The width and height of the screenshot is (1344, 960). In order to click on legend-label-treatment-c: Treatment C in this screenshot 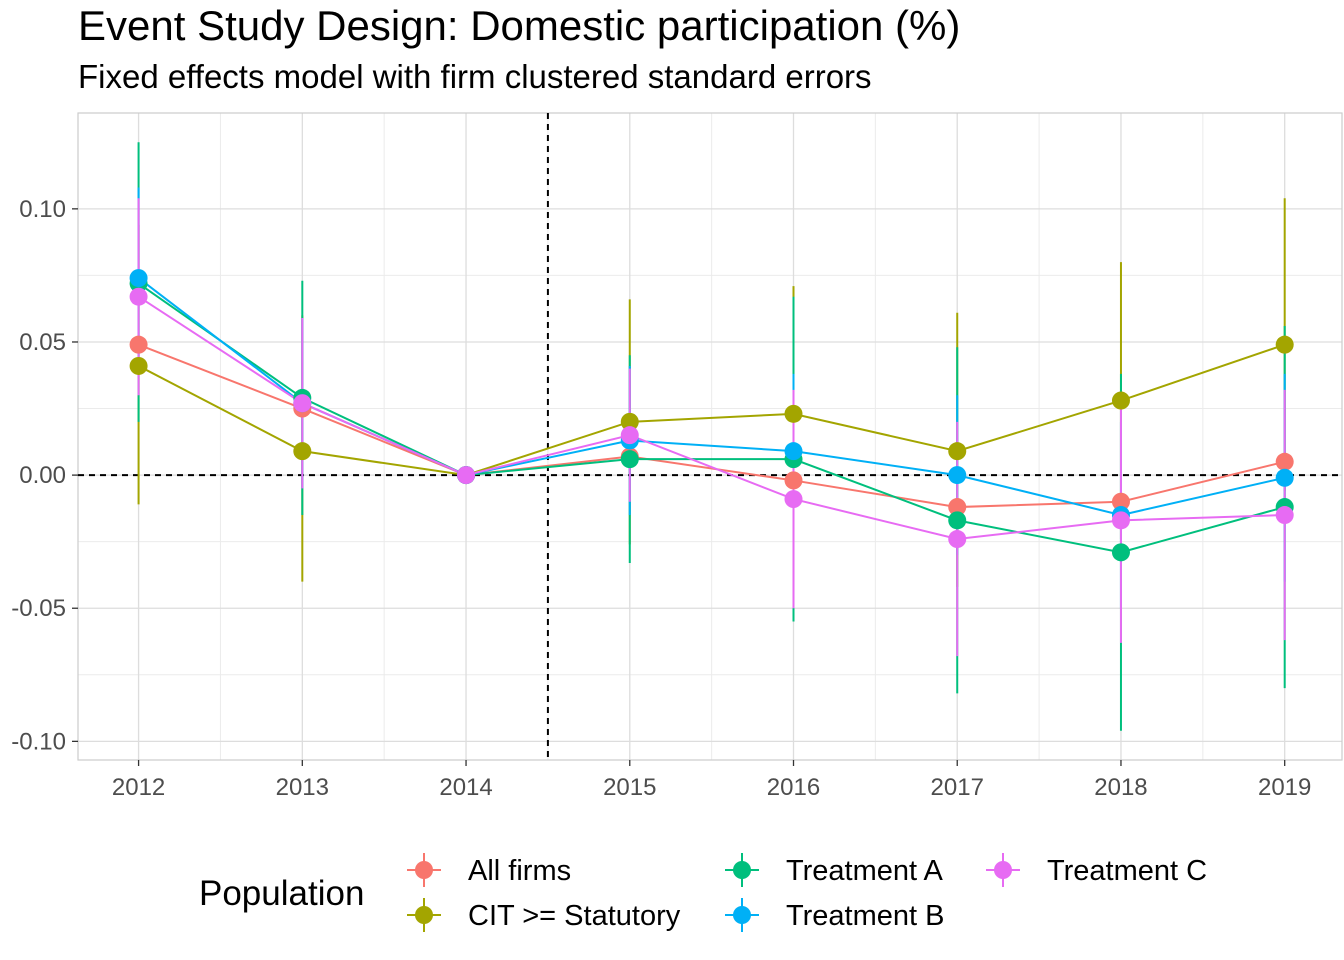, I will do `click(1127, 871)`.